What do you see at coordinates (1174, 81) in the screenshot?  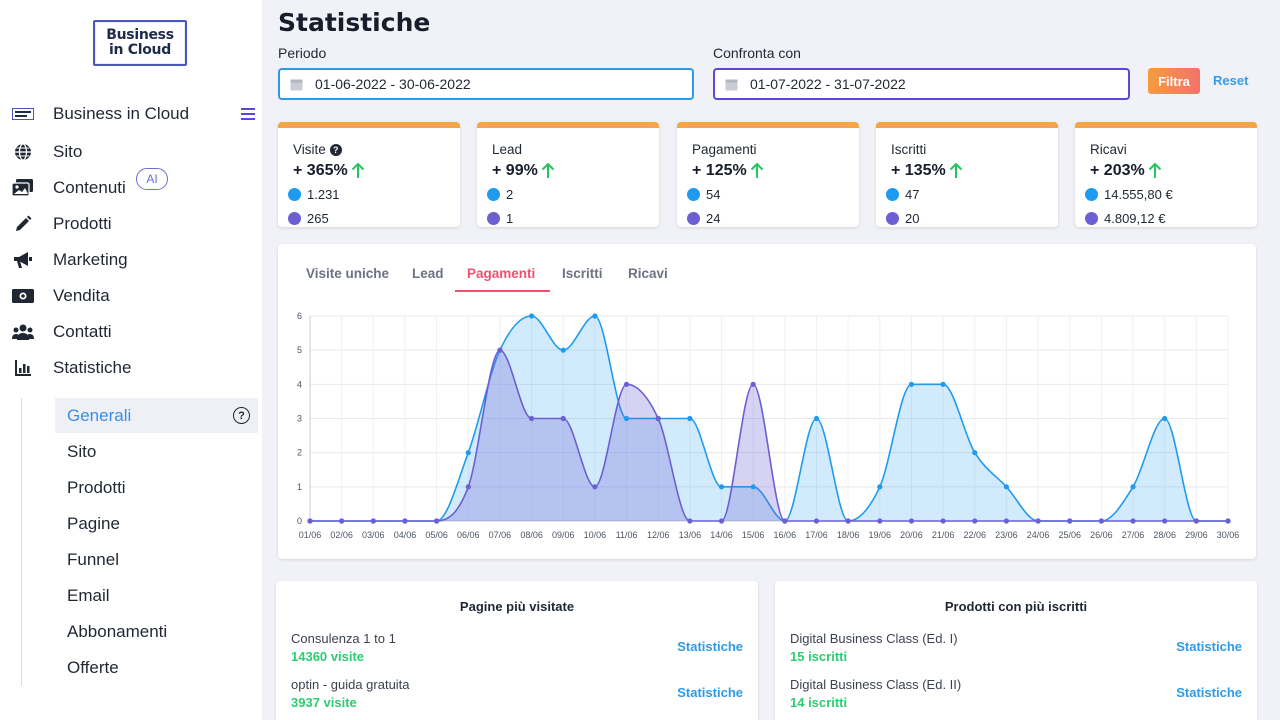 I see `filter-button: Filtra` at bounding box center [1174, 81].